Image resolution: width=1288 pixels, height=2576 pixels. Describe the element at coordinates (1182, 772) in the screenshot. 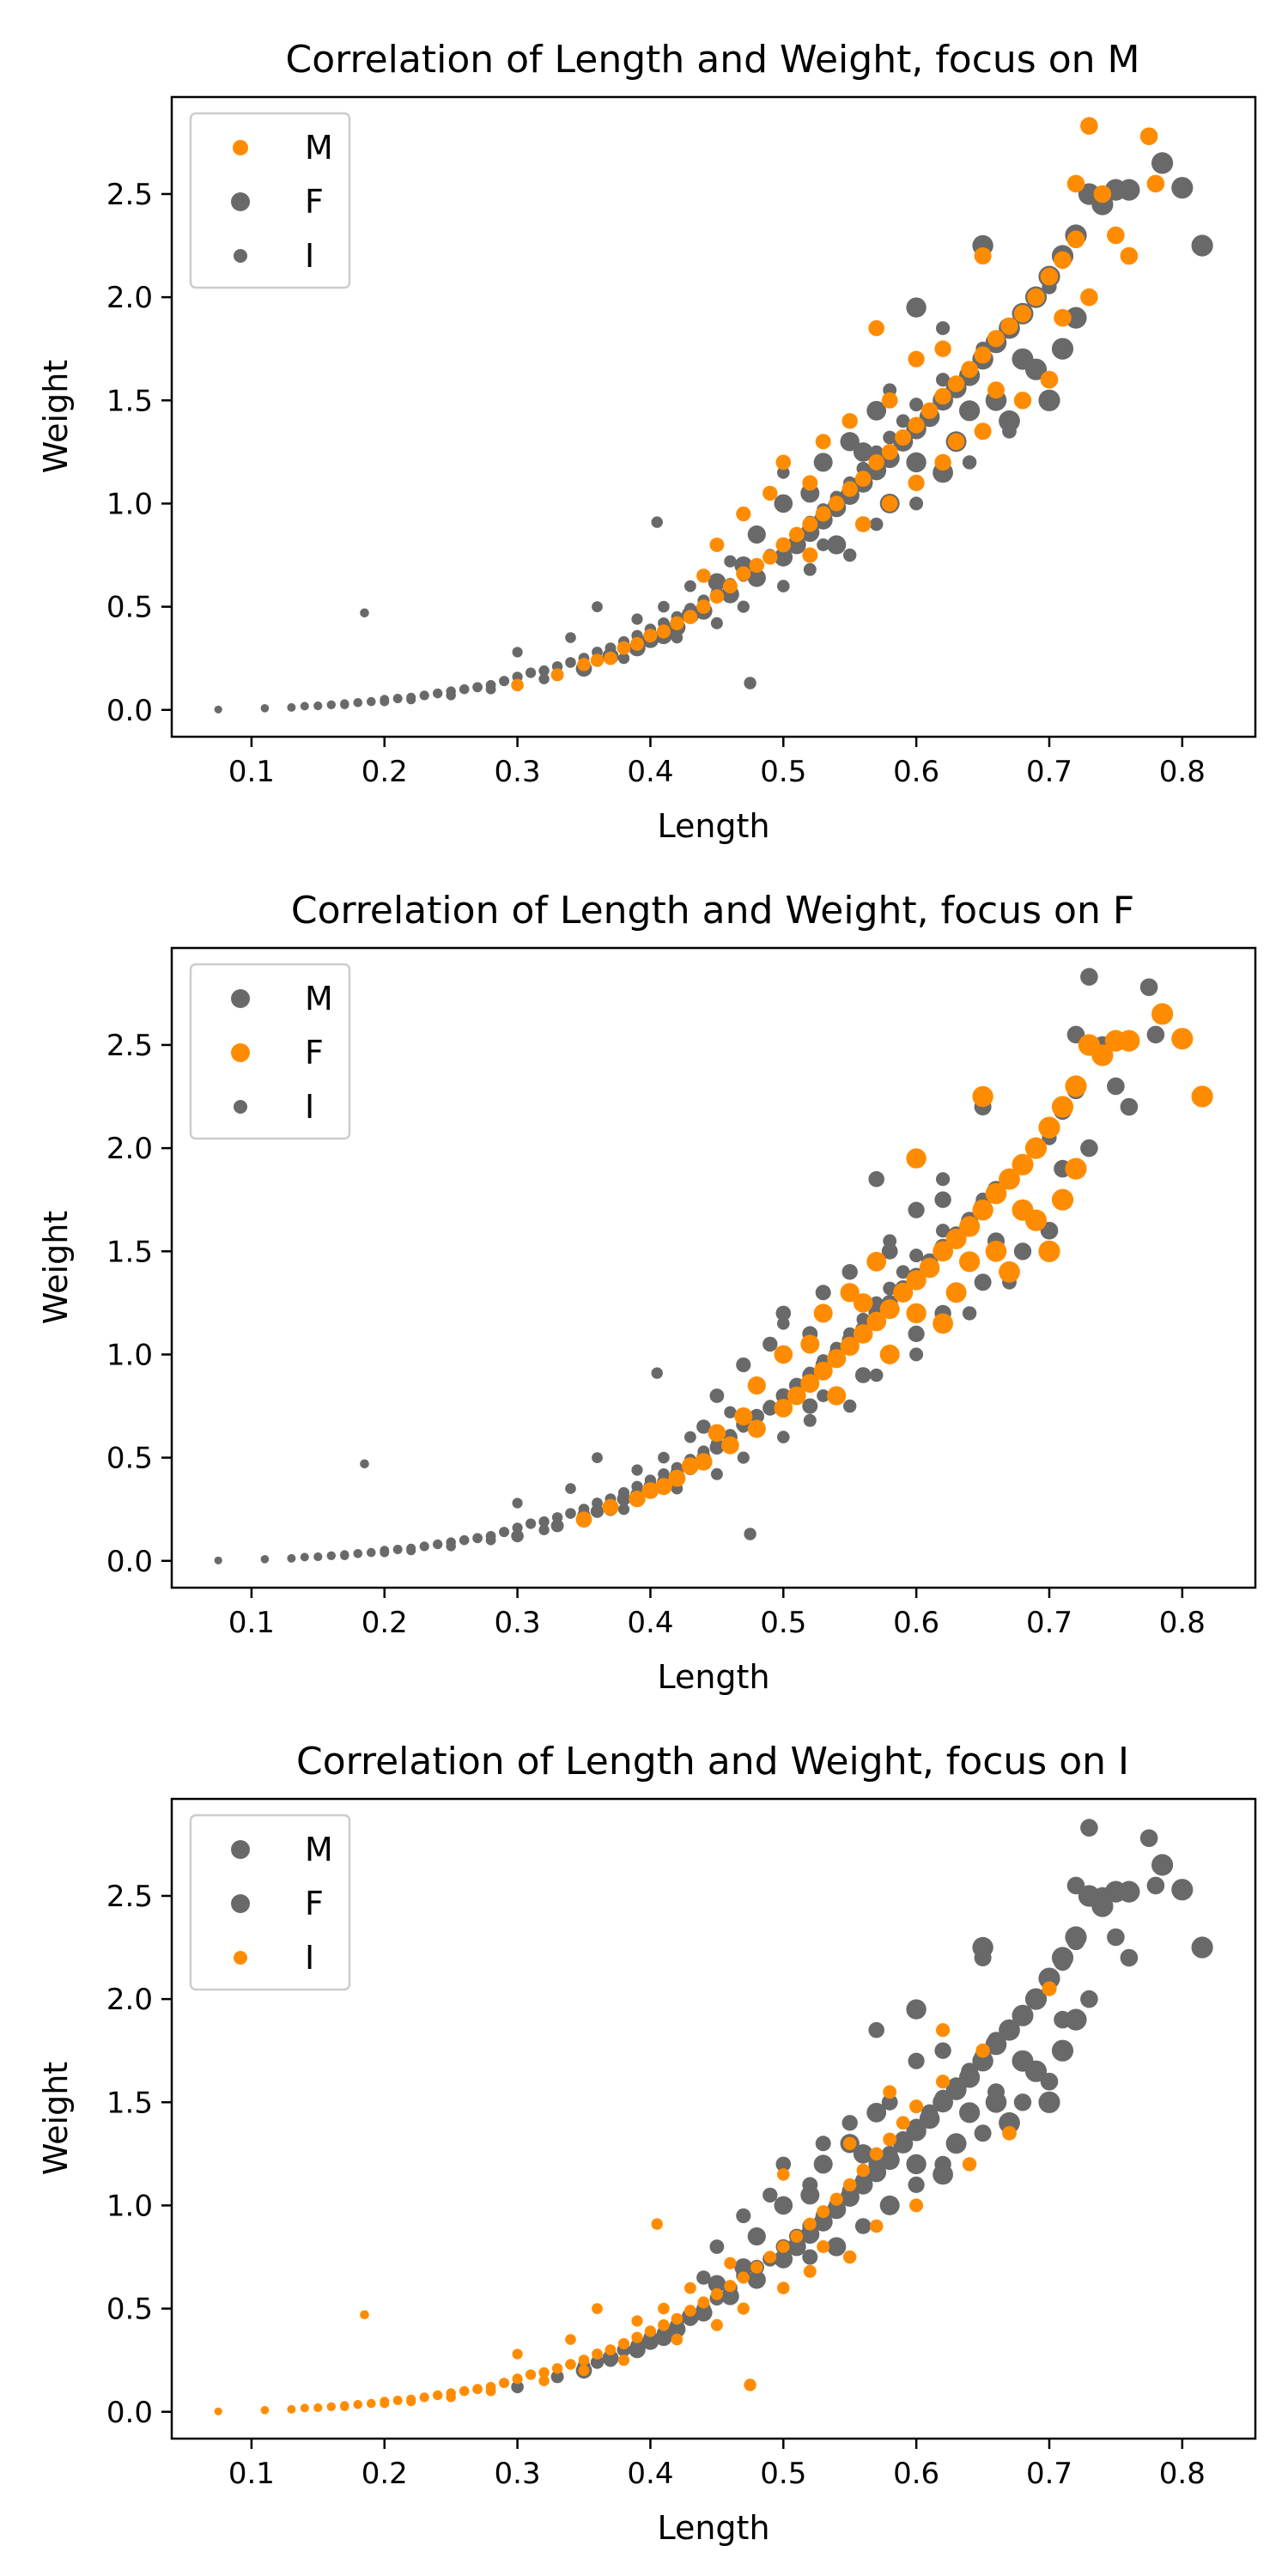

I see `x-tick-label: 0.8` at that location.